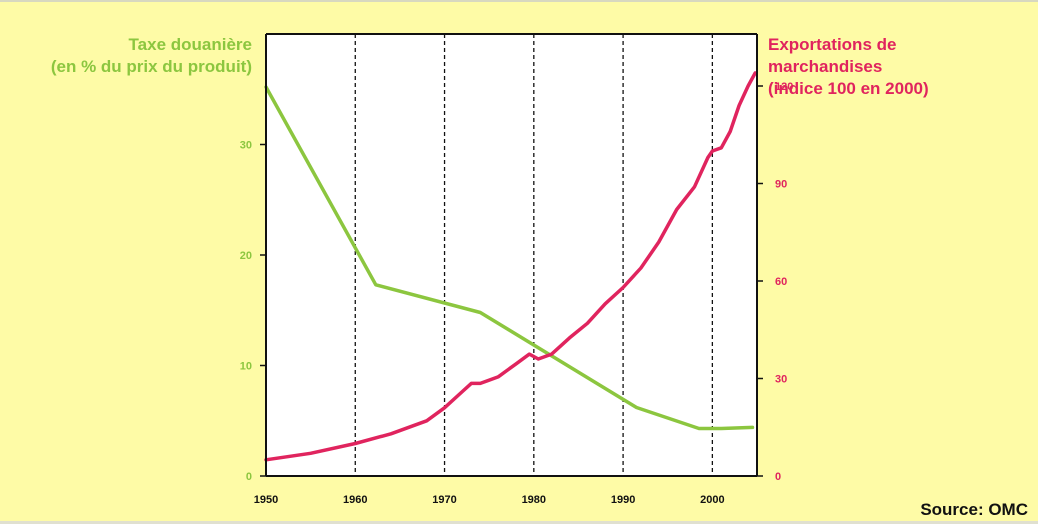 This screenshot has width=1038, height=524. What do you see at coordinates (832, 44) in the screenshot?
I see `right-axis-label-line-1: Exportations de` at bounding box center [832, 44].